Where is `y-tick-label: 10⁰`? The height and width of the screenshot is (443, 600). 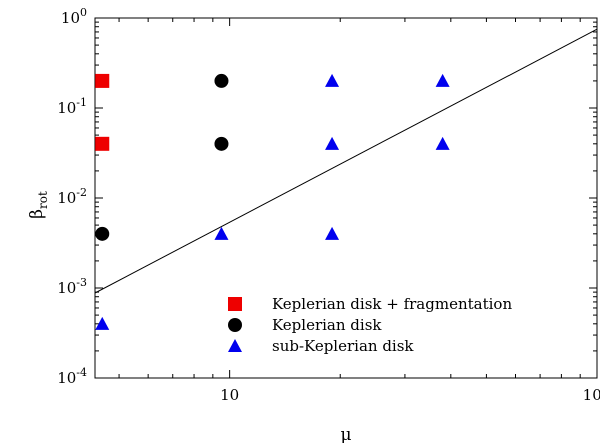
y-tick-label: 10⁰ is located at coordinates (74, 16).